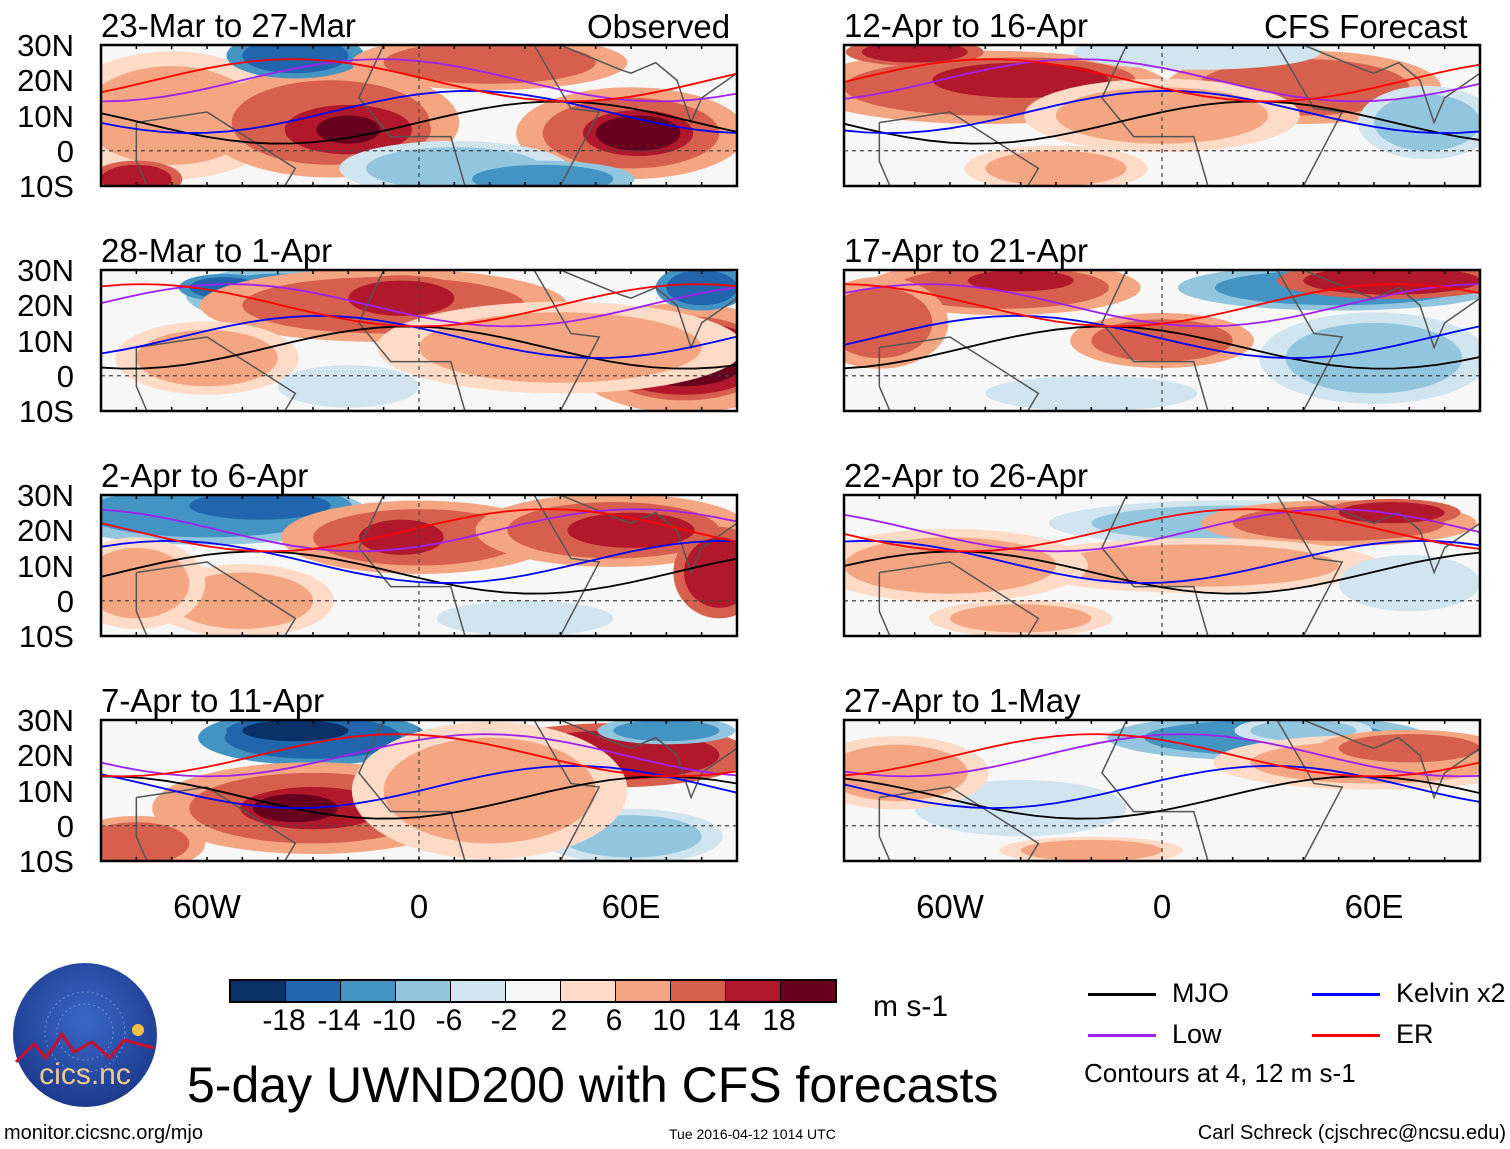 Image resolution: width=1510 pixels, height=1149 pixels. Describe the element at coordinates (1200, 993) in the screenshot. I see `legend-label: MJO` at that location.